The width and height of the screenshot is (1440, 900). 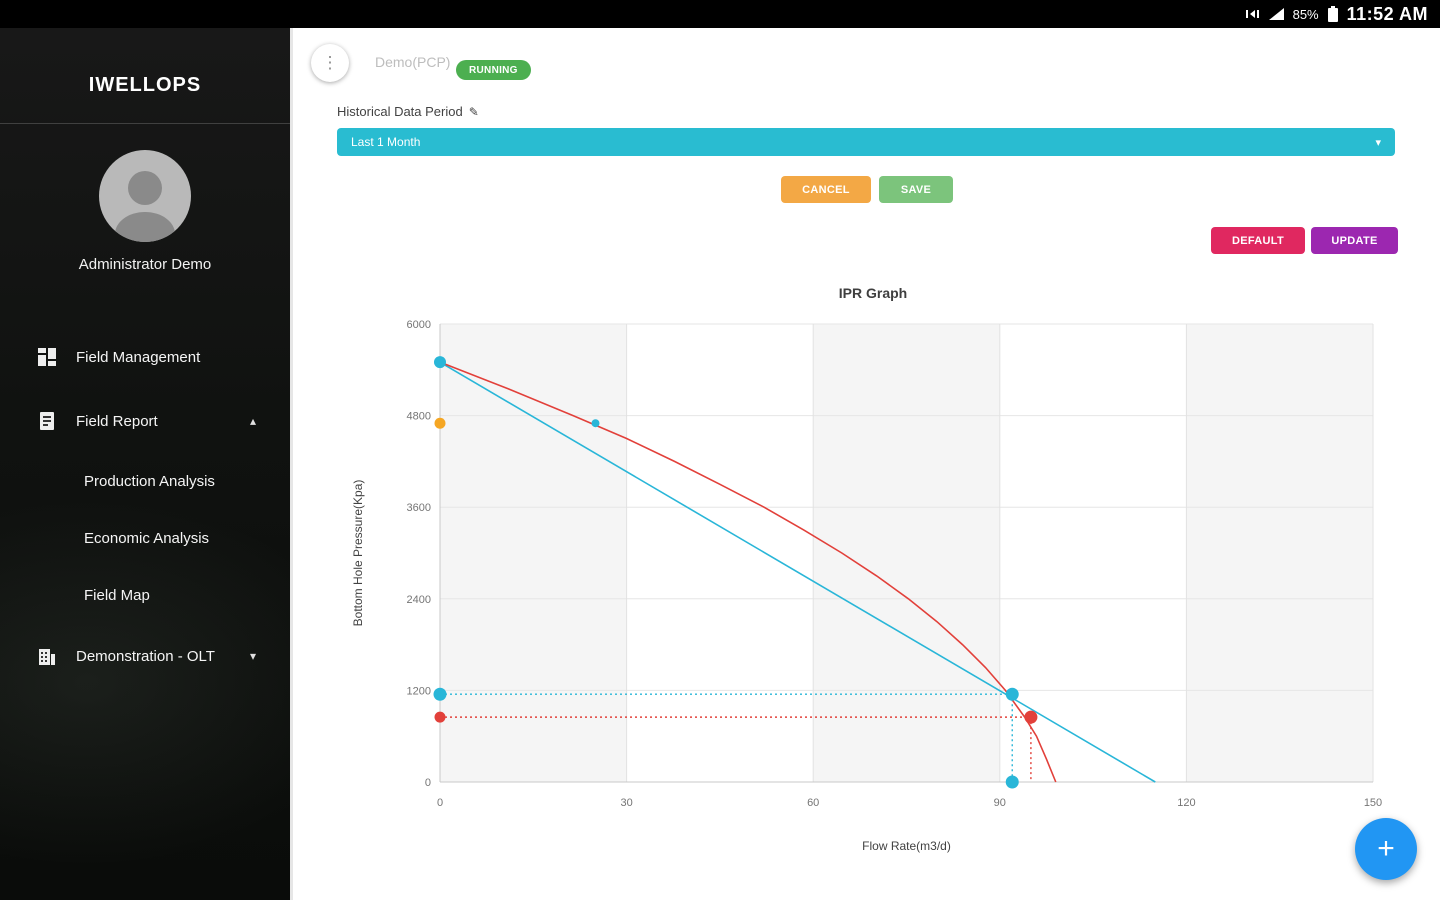 I want to click on sidebar-item-label: Production Analysis, so click(x=149, y=481).